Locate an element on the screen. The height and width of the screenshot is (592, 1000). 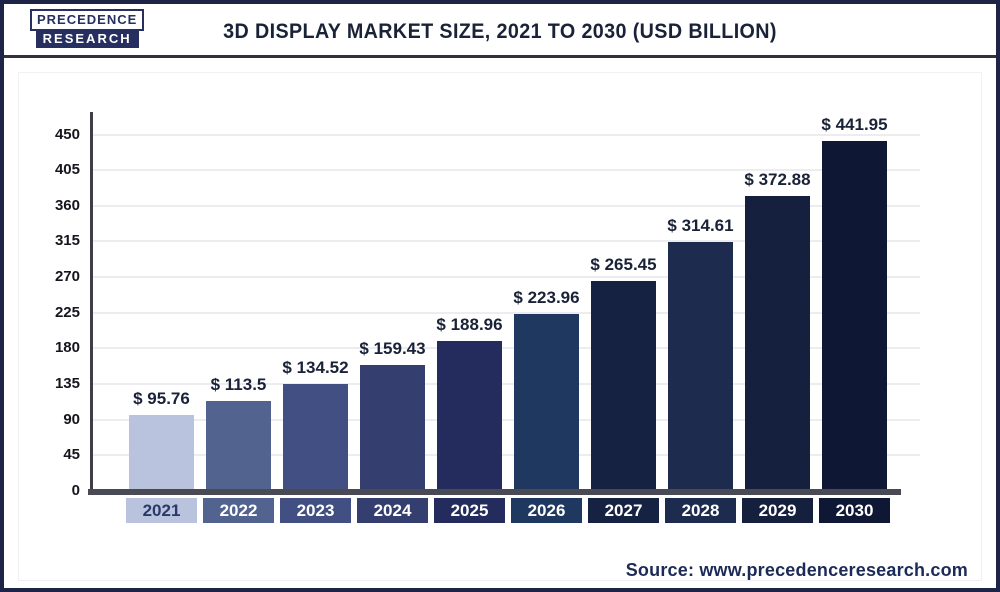
source-link: Source: www.precedenceresearch.com is located at coordinates (796, 570).